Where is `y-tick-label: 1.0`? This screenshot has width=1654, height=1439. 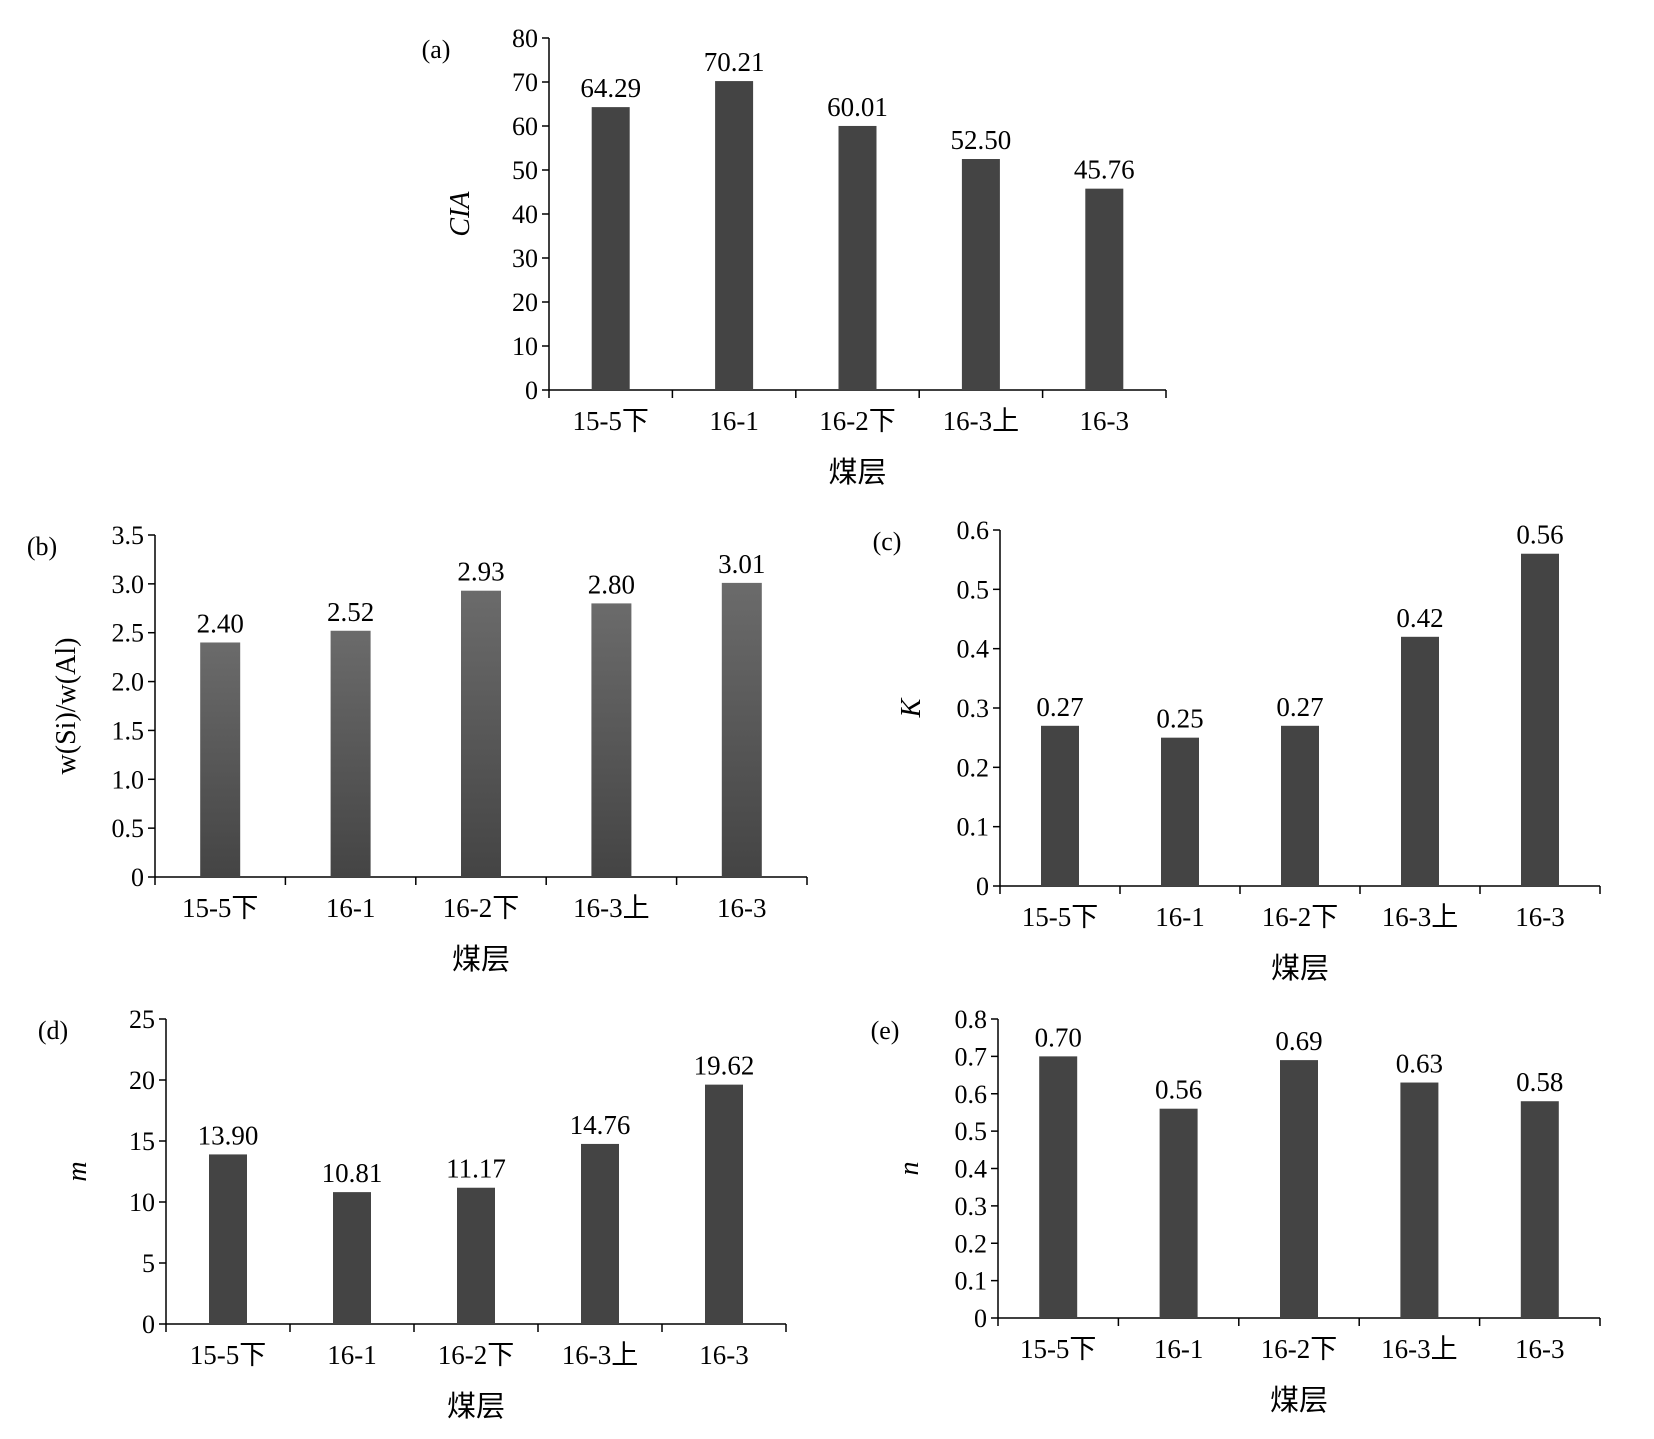
y-tick-label: 1.0 is located at coordinates (128, 779).